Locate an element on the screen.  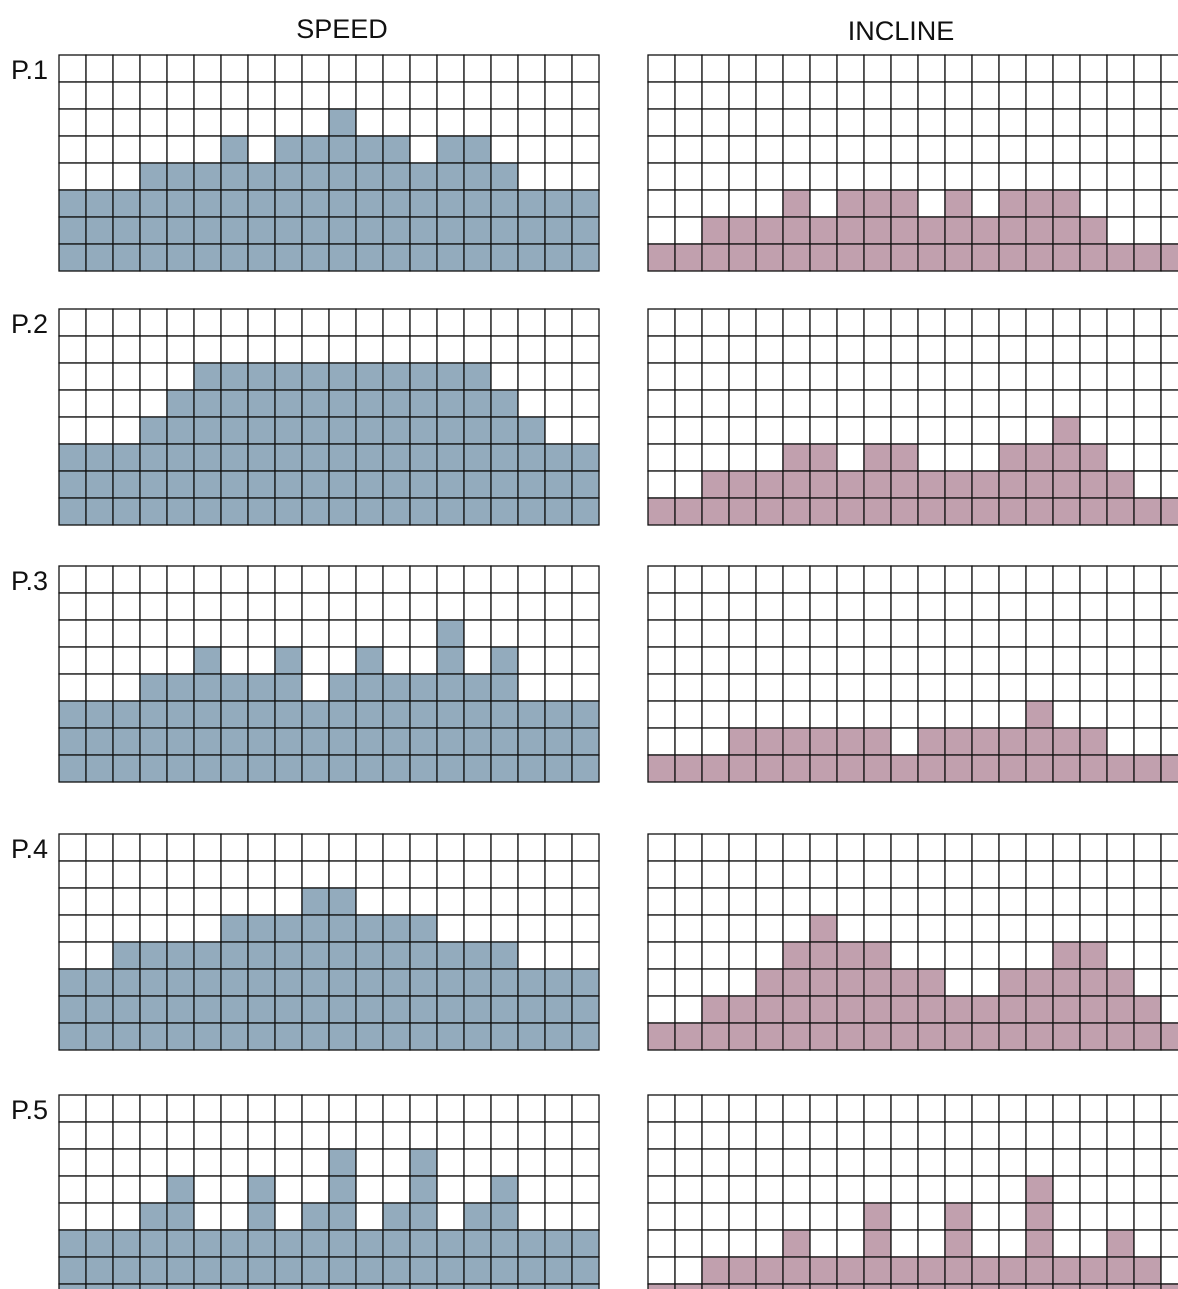
program-label: P.2 is located at coordinates (29, 324).